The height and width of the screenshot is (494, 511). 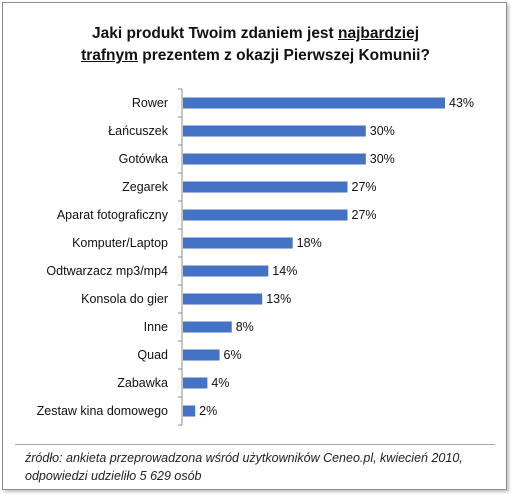 What do you see at coordinates (378, 33) in the screenshot?
I see `title-underlined-word-1: najbardziej` at bounding box center [378, 33].